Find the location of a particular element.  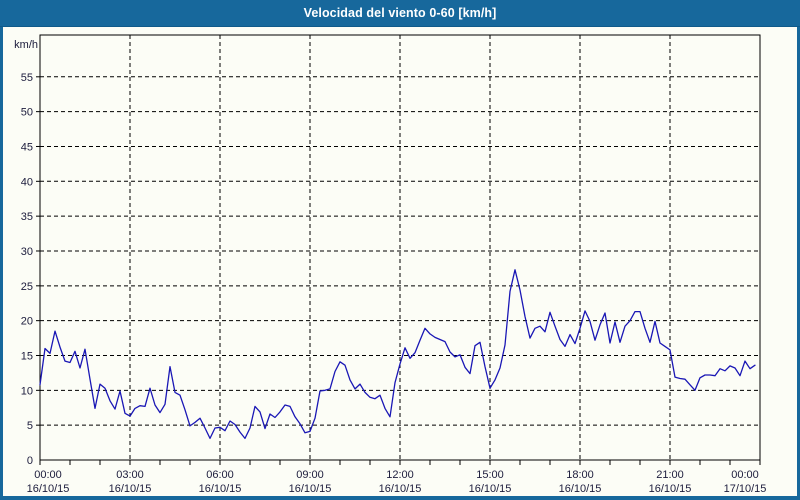

x-tick-time-label: 18:00 is located at coordinates (580, 475).